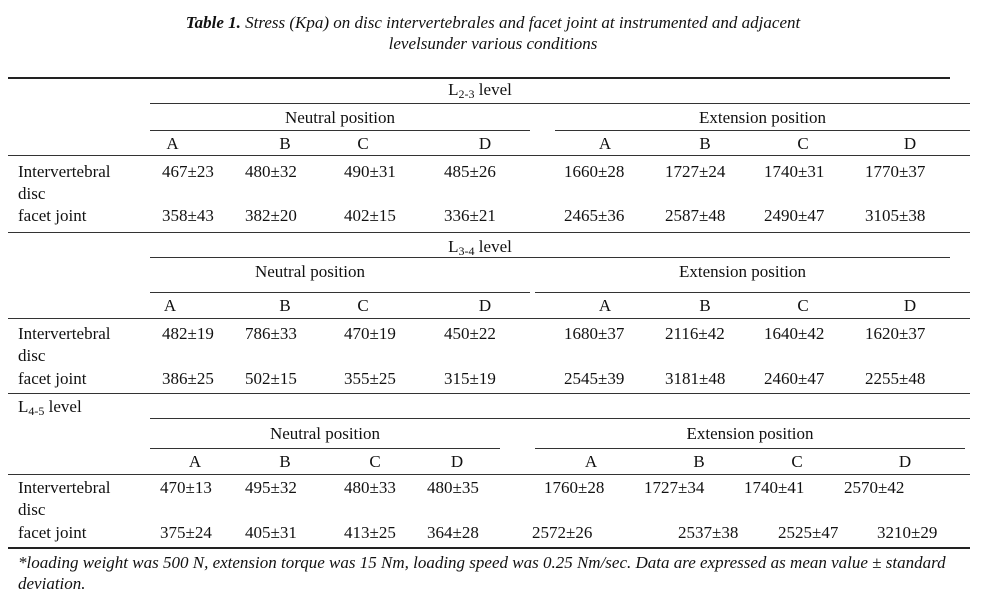 Image resolution: width=986 pixels, height=594 pixels. I want to click on table-top-rule, so click(479, 78).